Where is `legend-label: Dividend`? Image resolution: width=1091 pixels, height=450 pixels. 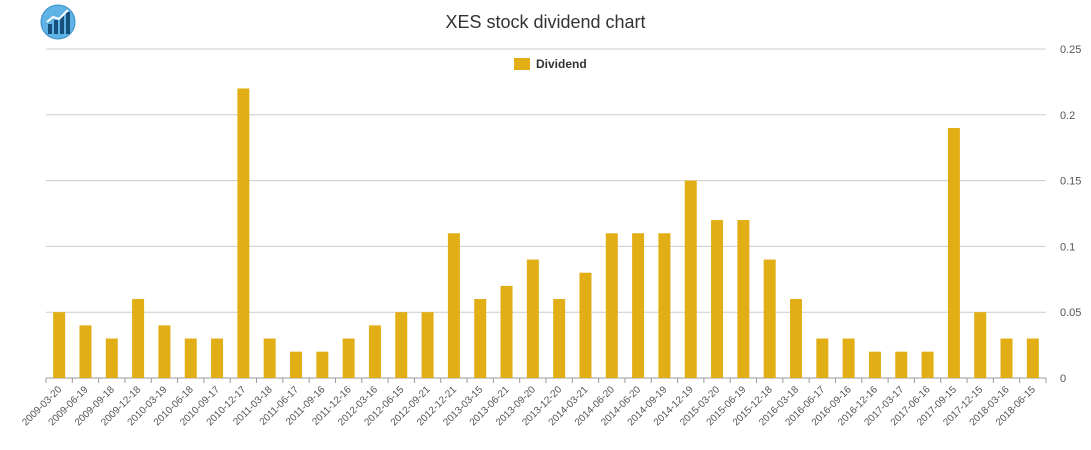
legend-label: Dividend is located at coordinates (561, 64).